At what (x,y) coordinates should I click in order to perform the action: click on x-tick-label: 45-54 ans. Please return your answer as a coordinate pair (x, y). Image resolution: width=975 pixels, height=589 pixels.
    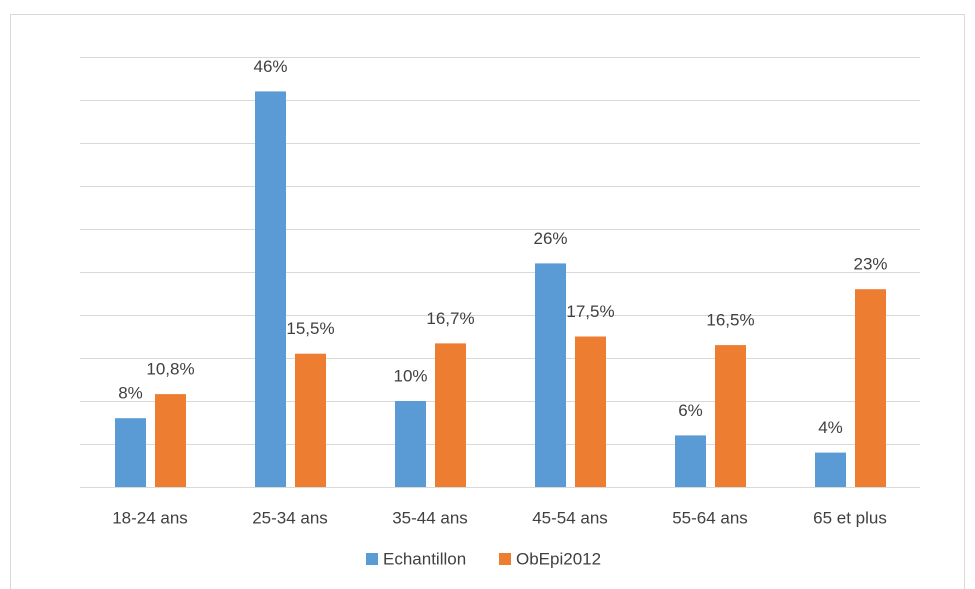
    Looking at the image, I should click on (570, 517).